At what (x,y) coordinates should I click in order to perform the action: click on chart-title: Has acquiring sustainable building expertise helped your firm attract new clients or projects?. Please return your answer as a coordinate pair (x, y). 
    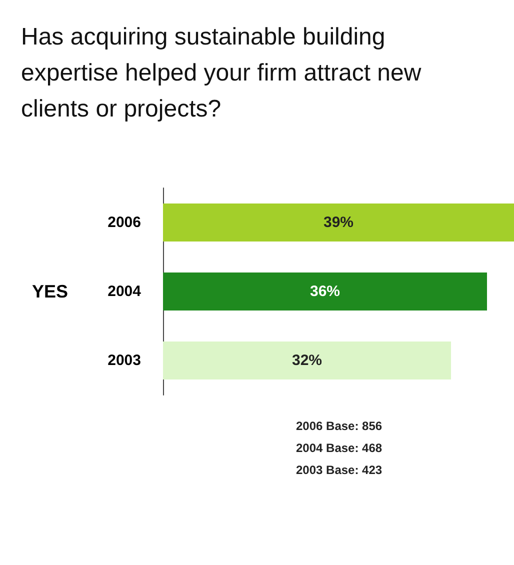
    Looking at the image, I should click on (224, 73).